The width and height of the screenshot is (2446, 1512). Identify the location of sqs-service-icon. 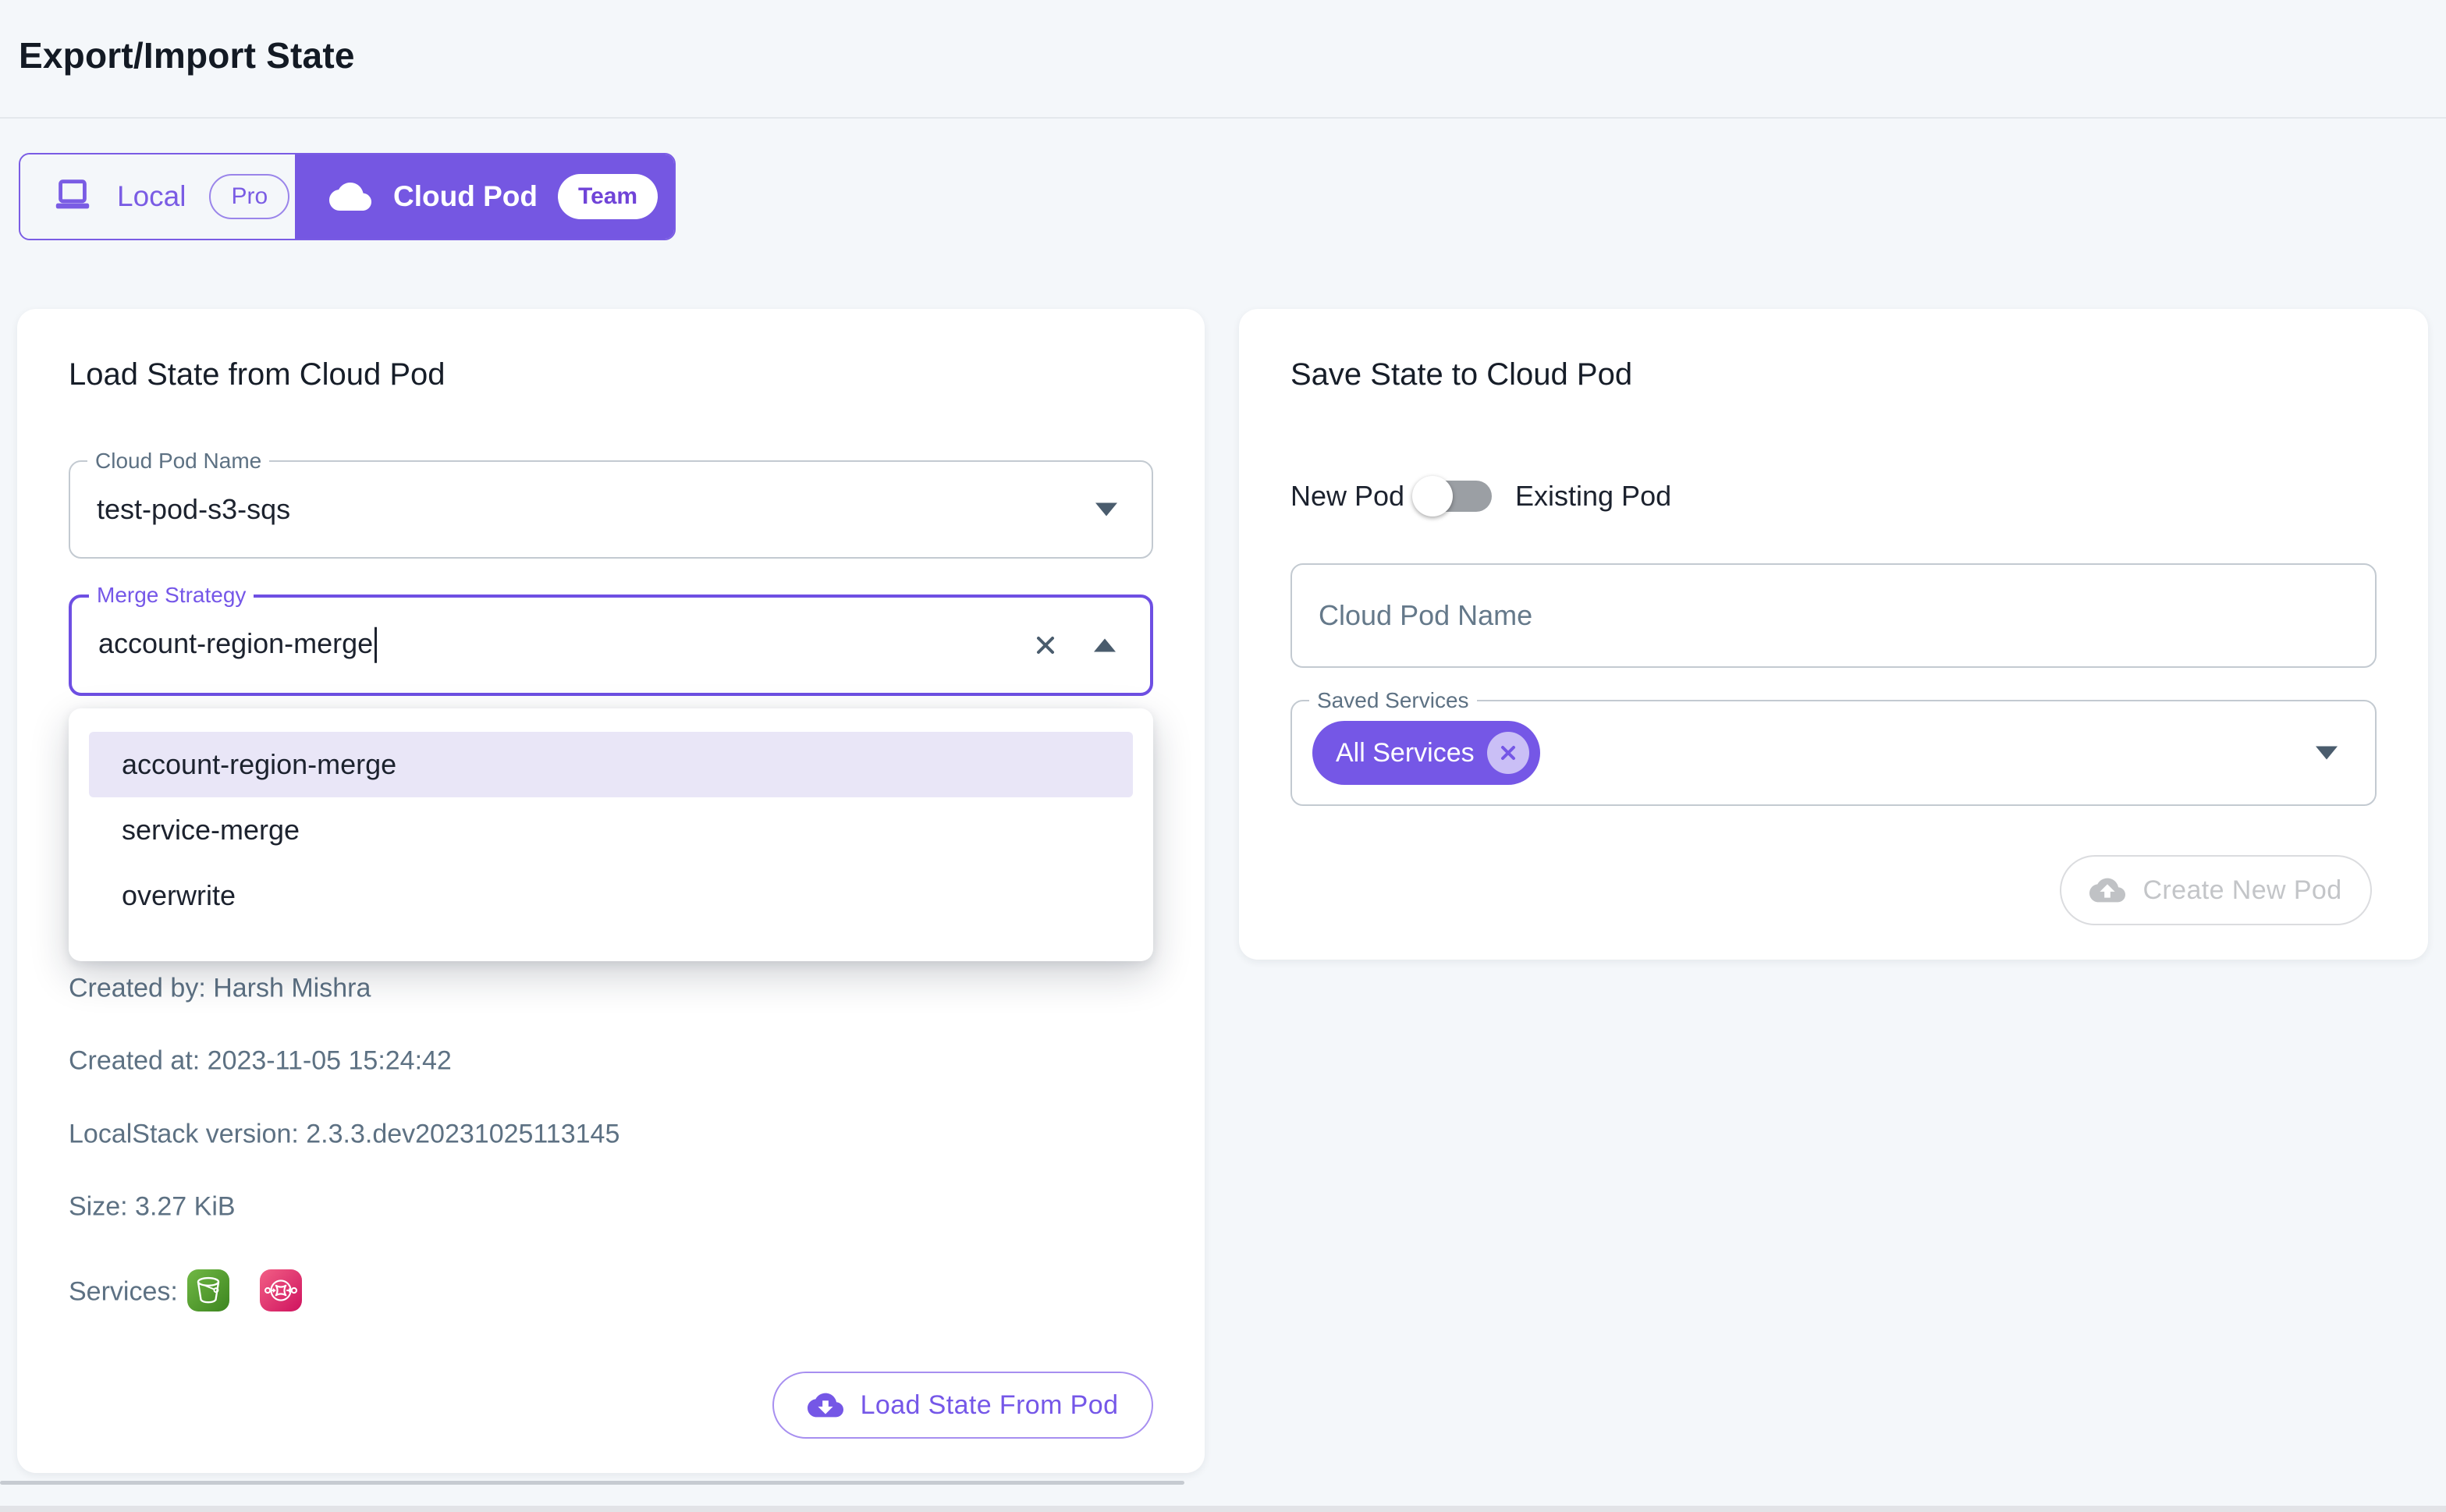
(281, 1290).